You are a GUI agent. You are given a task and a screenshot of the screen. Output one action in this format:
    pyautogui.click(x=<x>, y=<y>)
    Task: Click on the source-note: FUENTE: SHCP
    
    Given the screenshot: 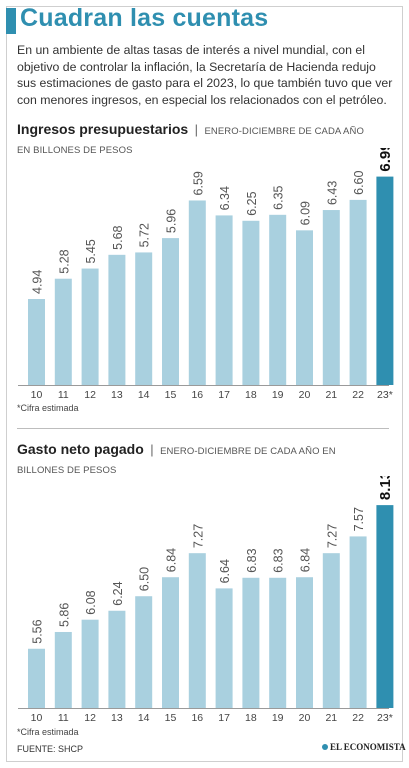 What is the action you would take?
    pyautogui.click(x=50, y=749)
    